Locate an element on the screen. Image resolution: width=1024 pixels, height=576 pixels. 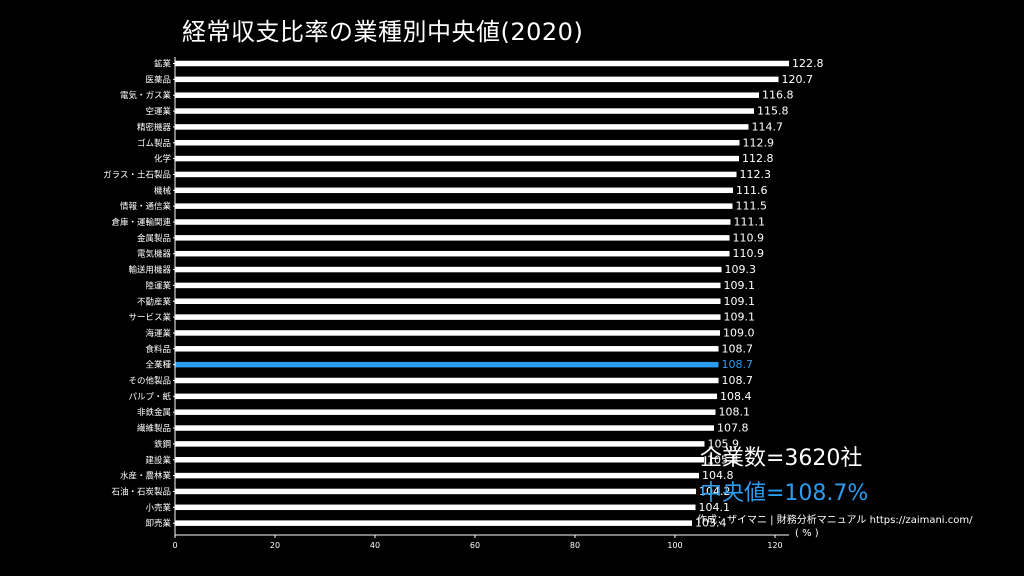
category-label-13: 輸送用機器 is located at coordinates (149, 270).